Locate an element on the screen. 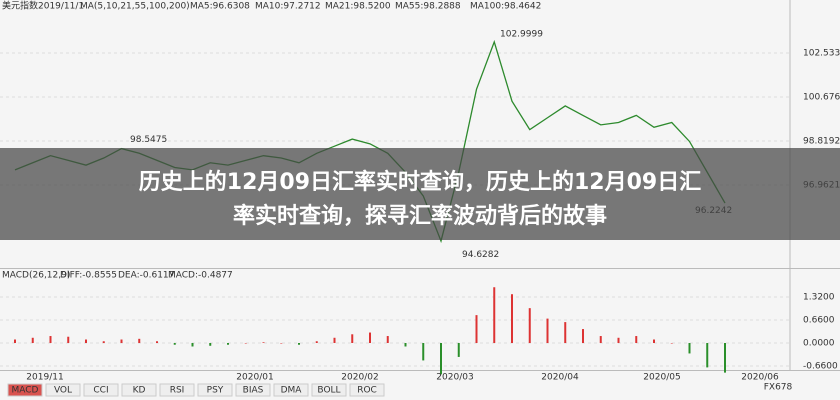 This screenshot has width=840, height=400. tab-label: VOL is located at coordinates (63, 391).